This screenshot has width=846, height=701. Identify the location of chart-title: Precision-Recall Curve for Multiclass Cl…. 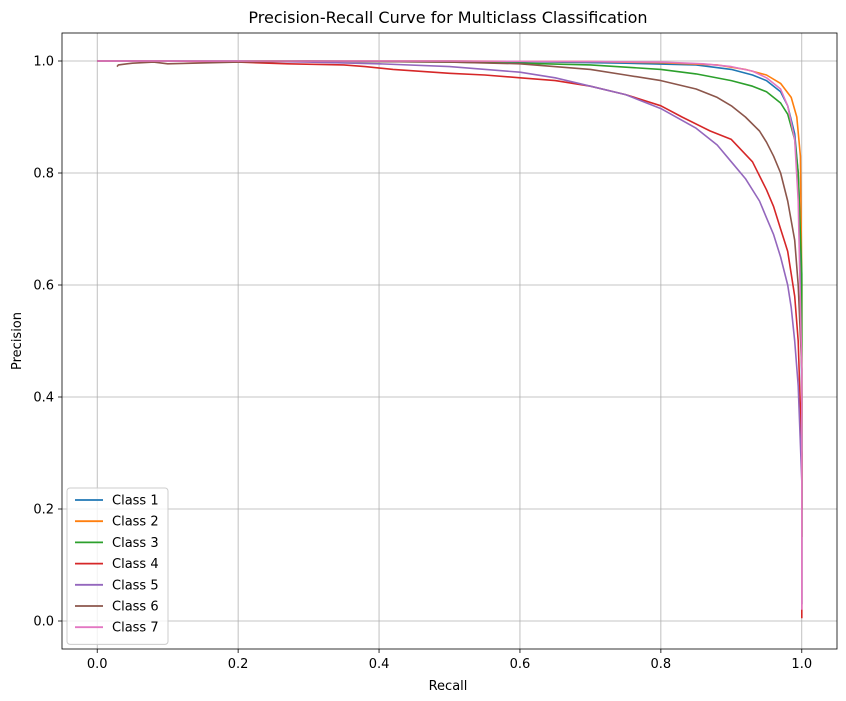
(447, 17).